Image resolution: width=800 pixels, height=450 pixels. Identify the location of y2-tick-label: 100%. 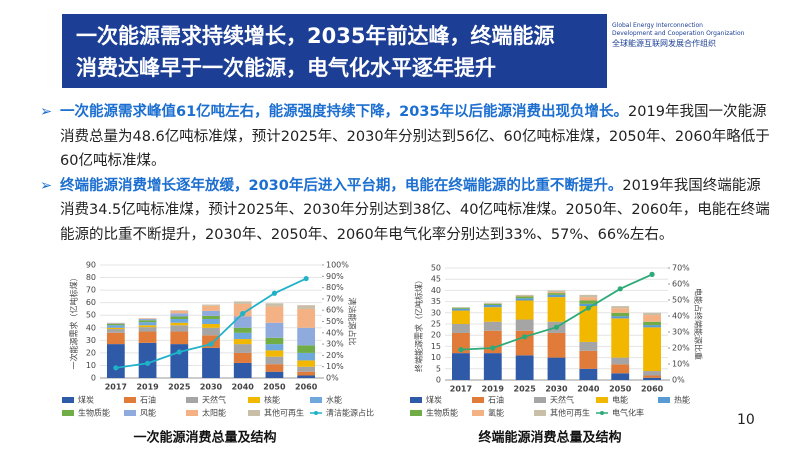
(337, 265).